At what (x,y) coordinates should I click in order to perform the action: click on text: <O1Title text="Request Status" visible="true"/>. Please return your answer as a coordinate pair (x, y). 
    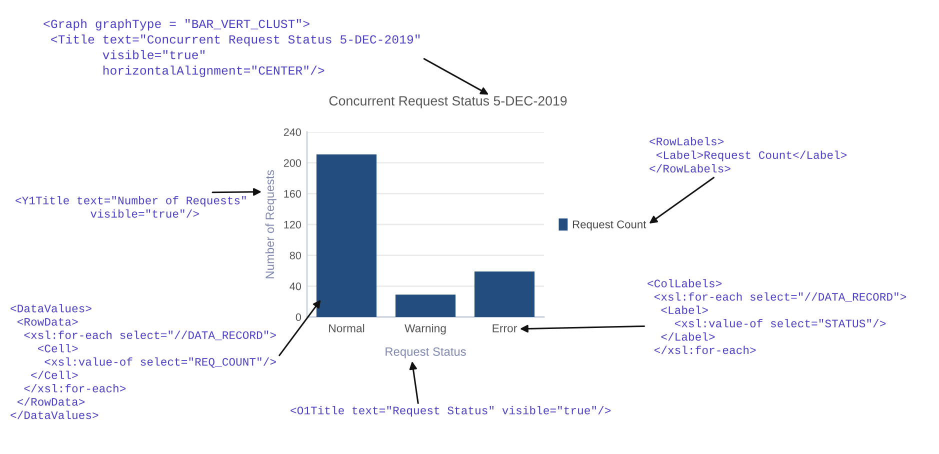
    Looking at the image, I should click on (450, 411).